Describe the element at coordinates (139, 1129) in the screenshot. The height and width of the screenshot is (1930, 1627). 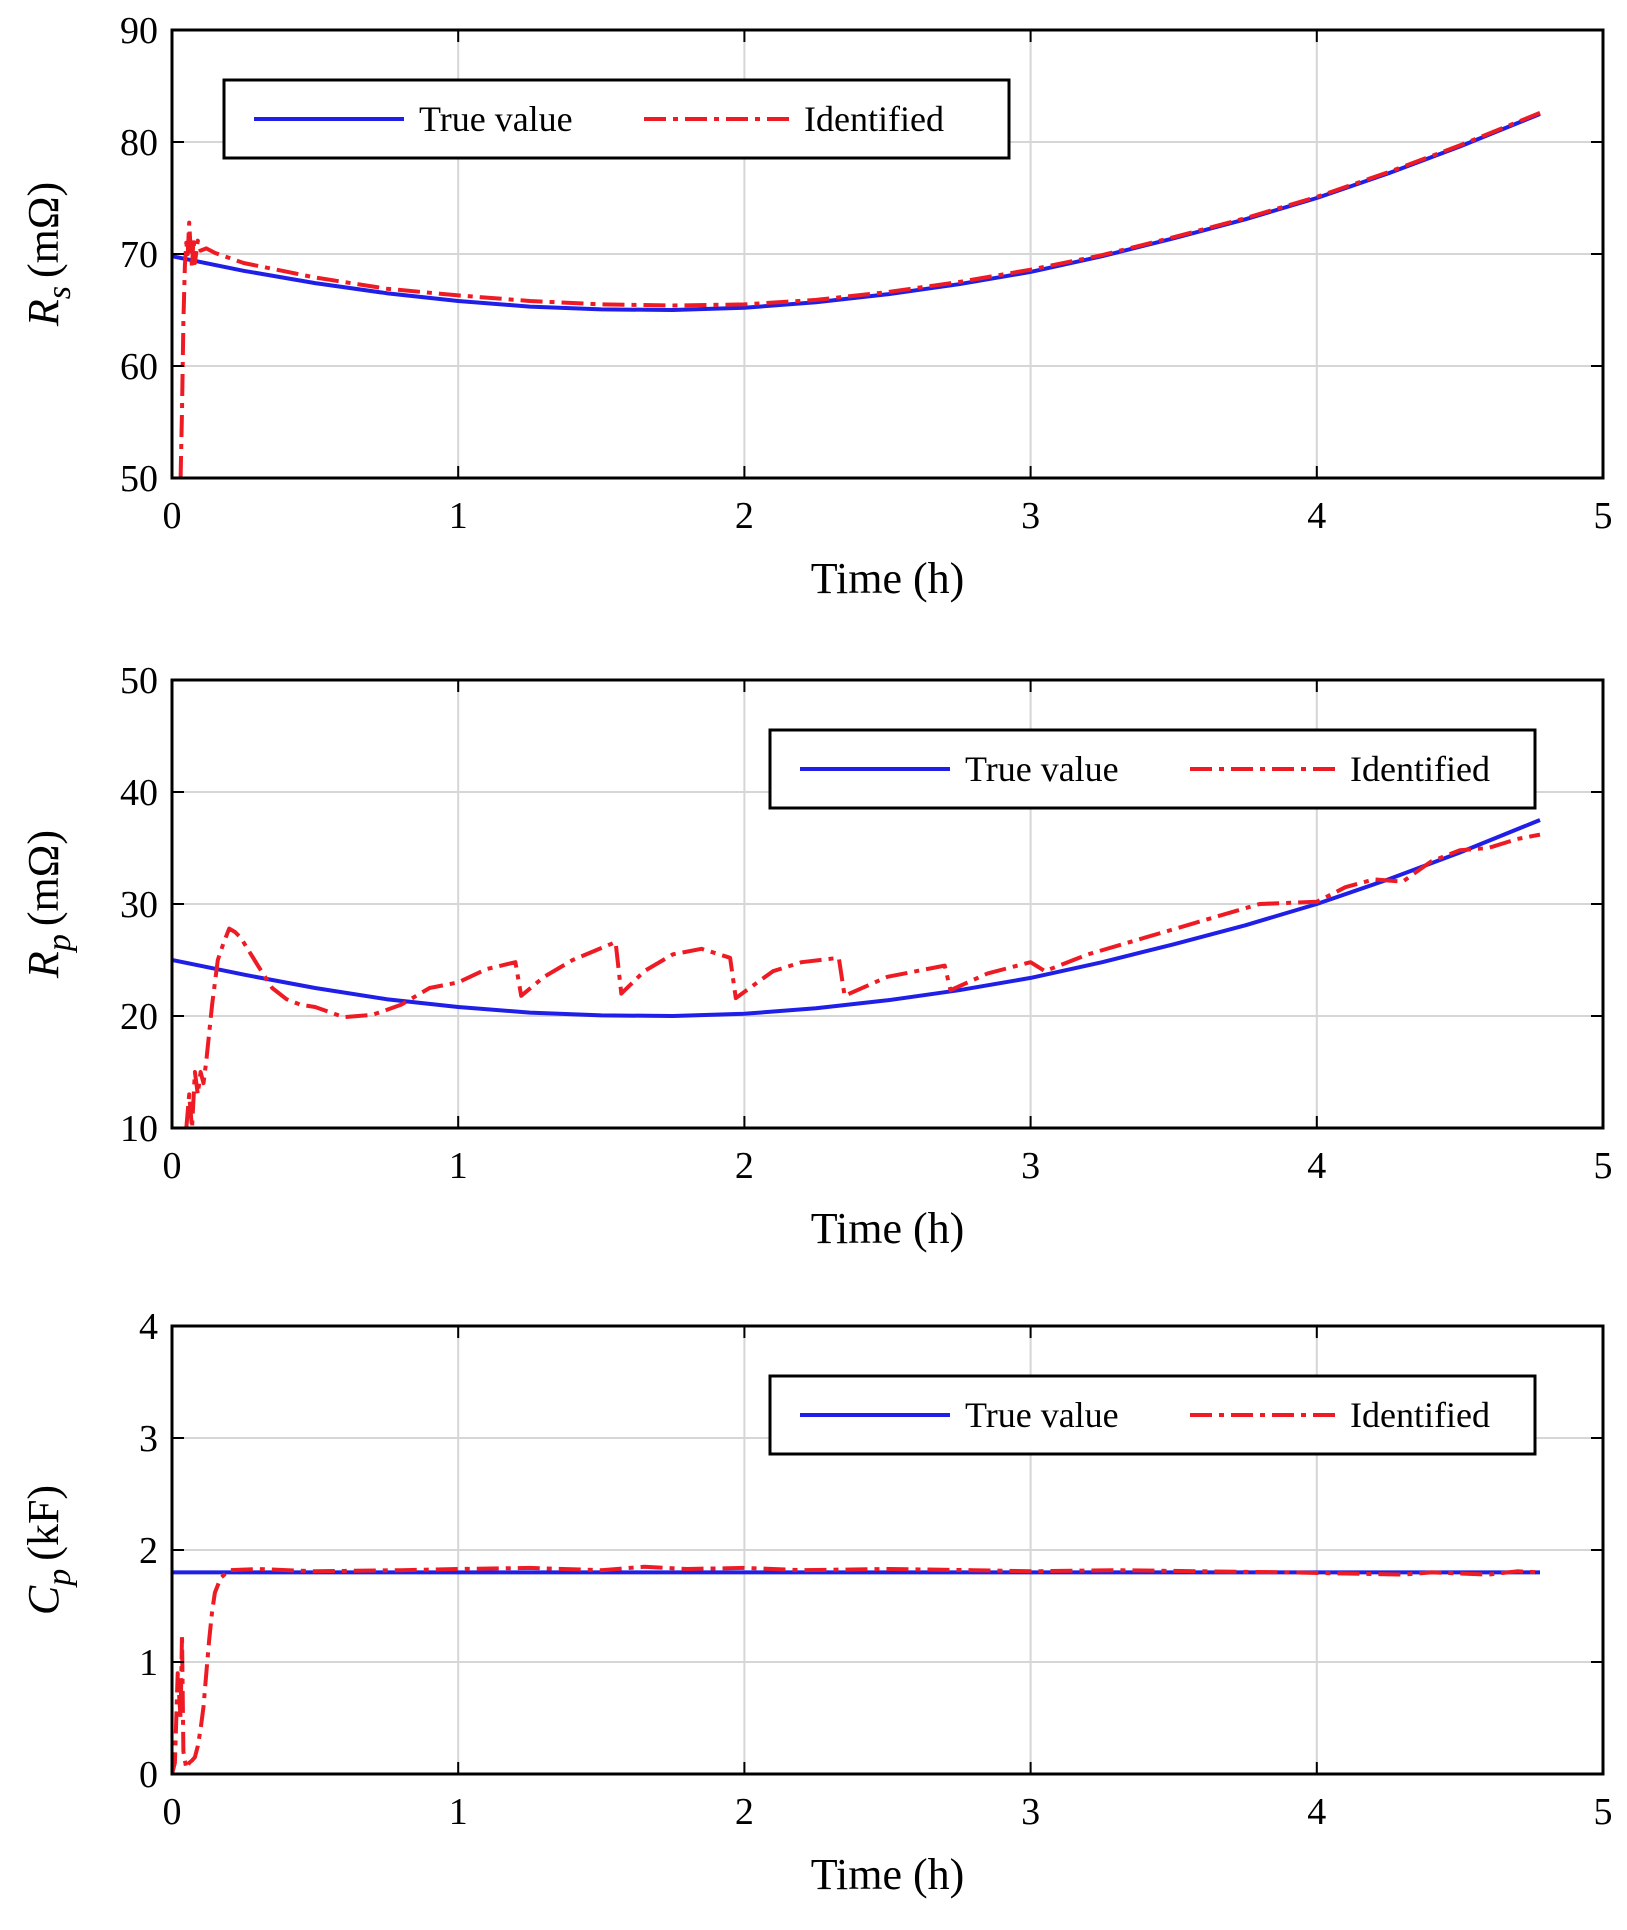
I see `y-tick-label: 10` at that location.